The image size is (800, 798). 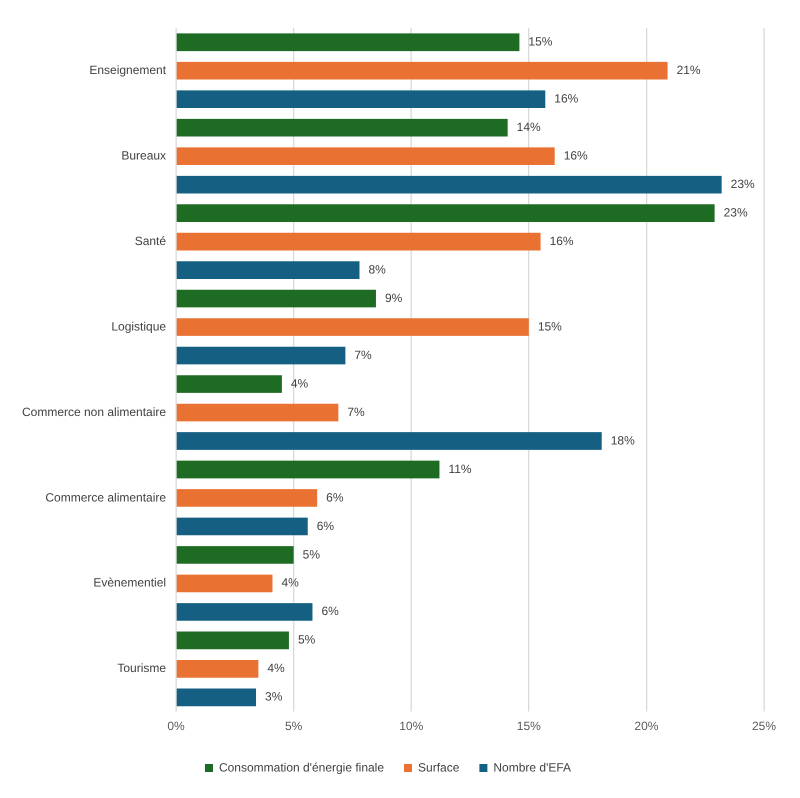 I want to click on data-label: 18%, so click(x=623, y=440).